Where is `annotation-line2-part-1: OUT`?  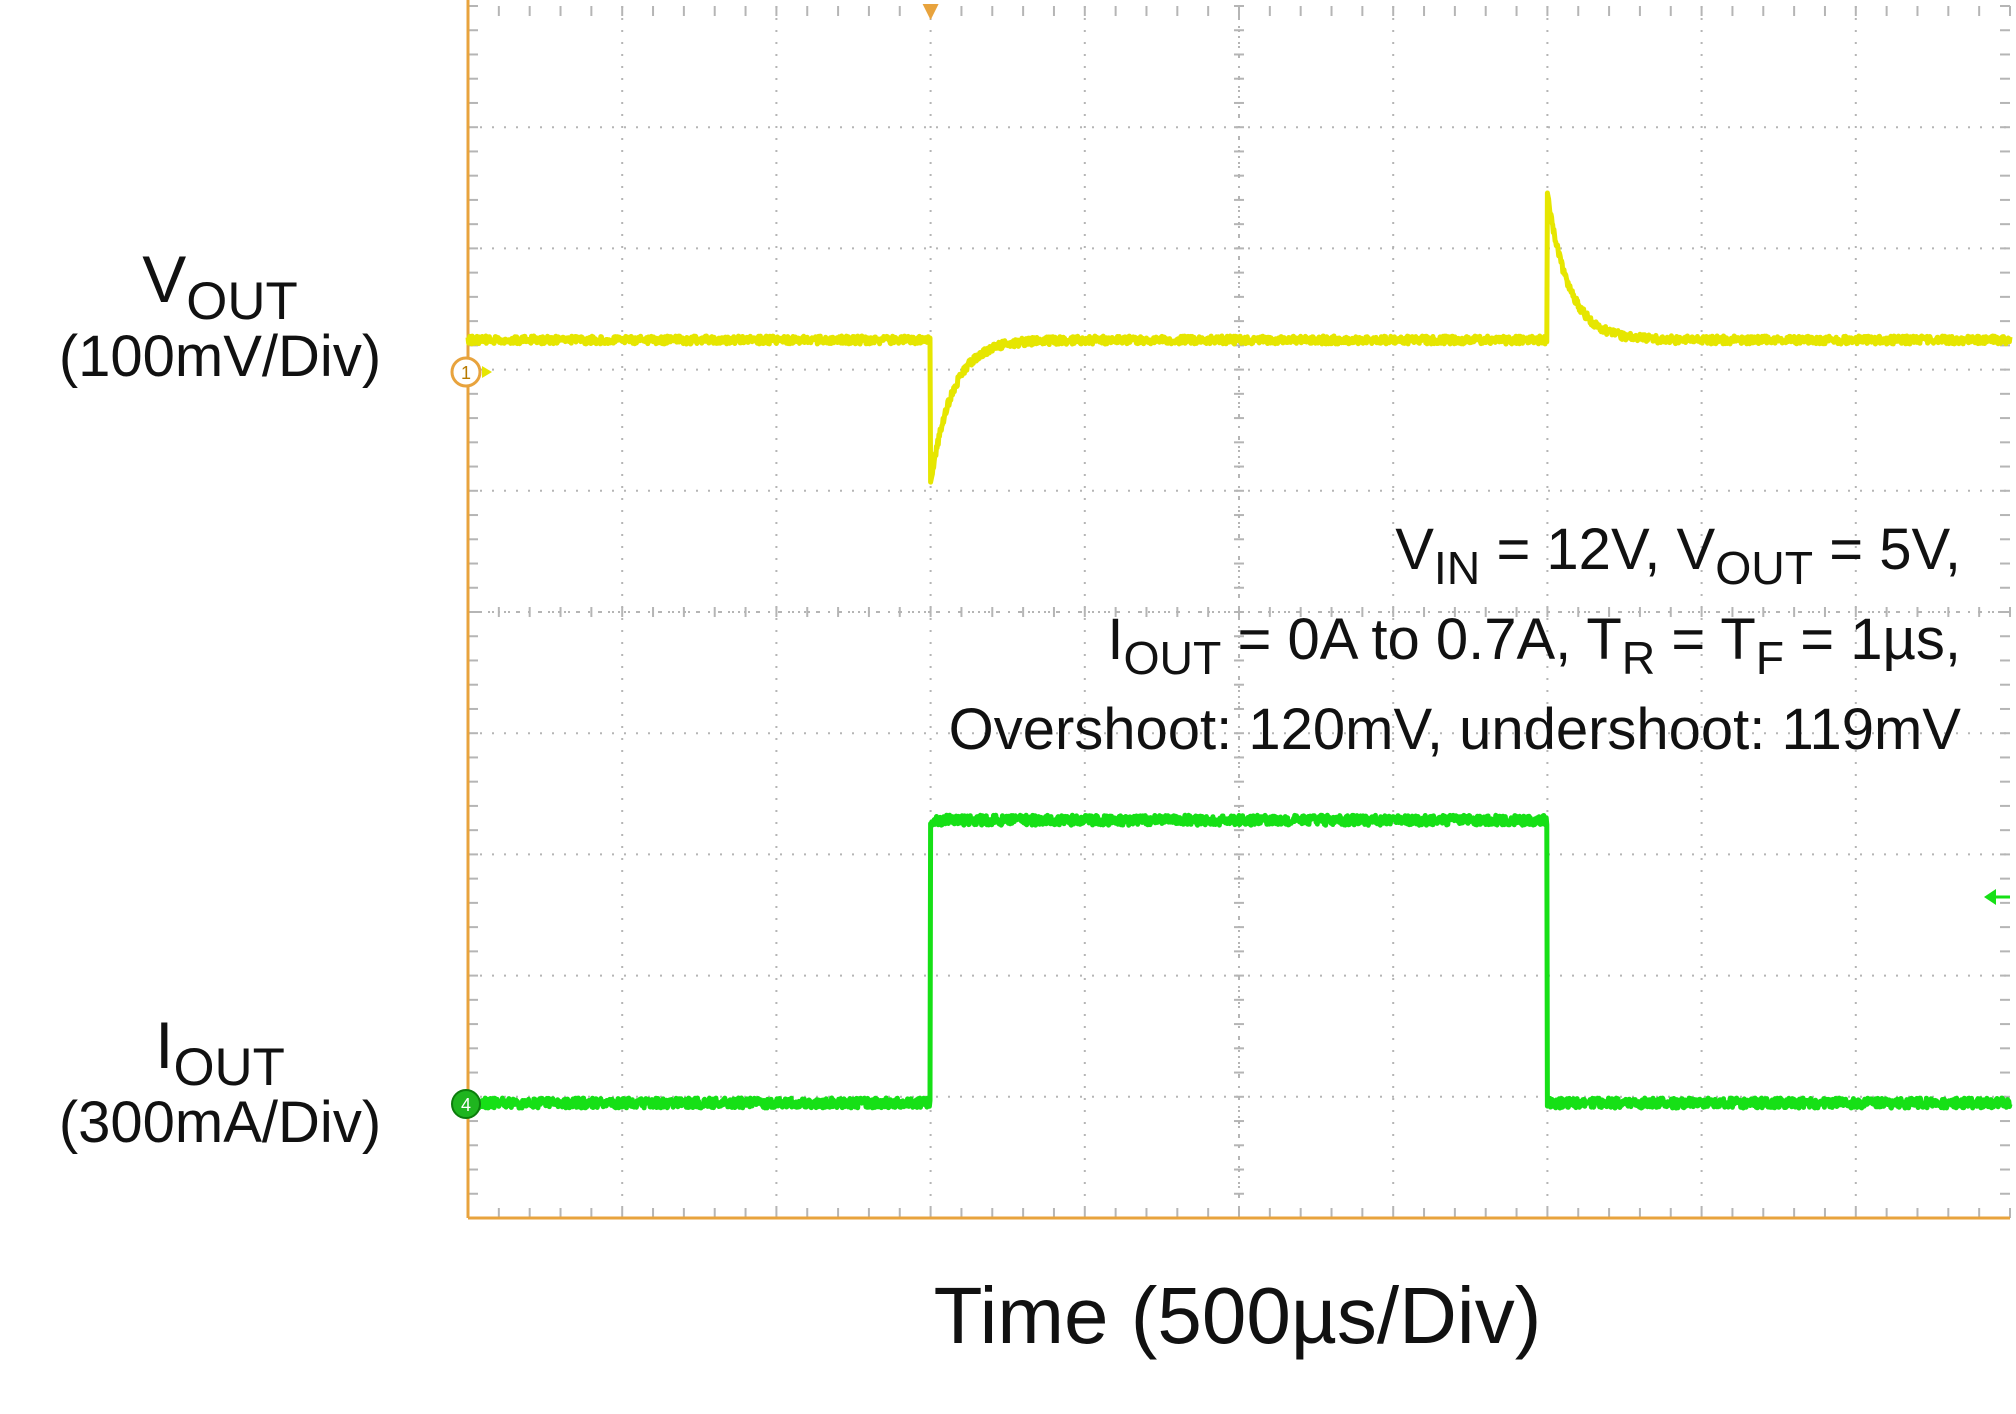
annotation-line2-part-1: OUT is located at coordinates (1172, 658).